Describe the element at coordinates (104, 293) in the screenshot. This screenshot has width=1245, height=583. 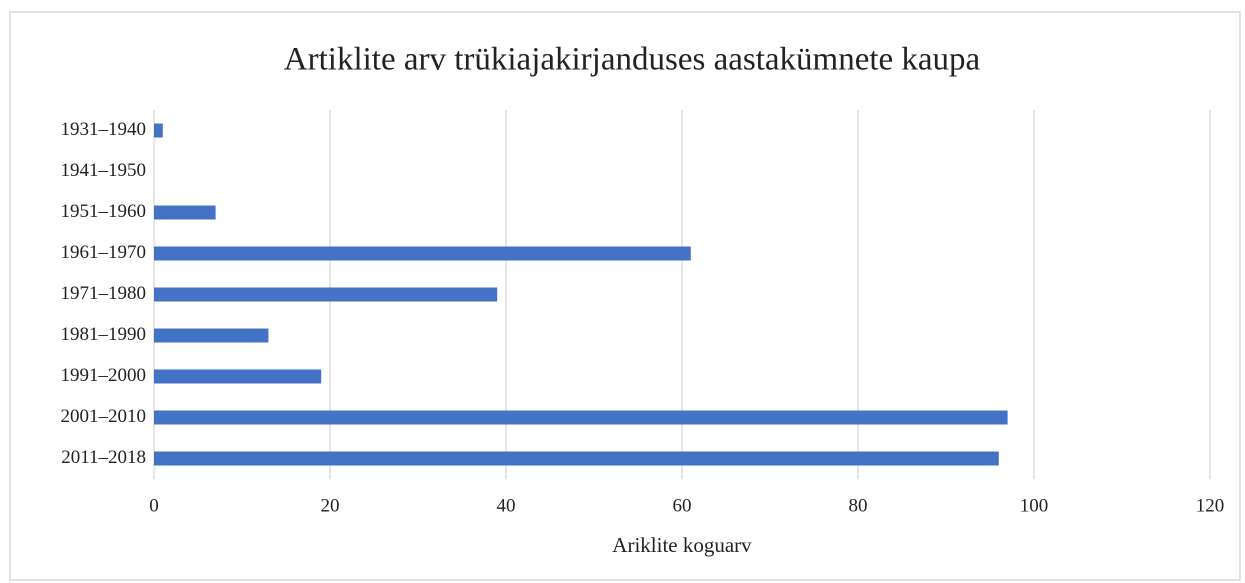
I see `y-tick-label: 1971–1980` at that location.